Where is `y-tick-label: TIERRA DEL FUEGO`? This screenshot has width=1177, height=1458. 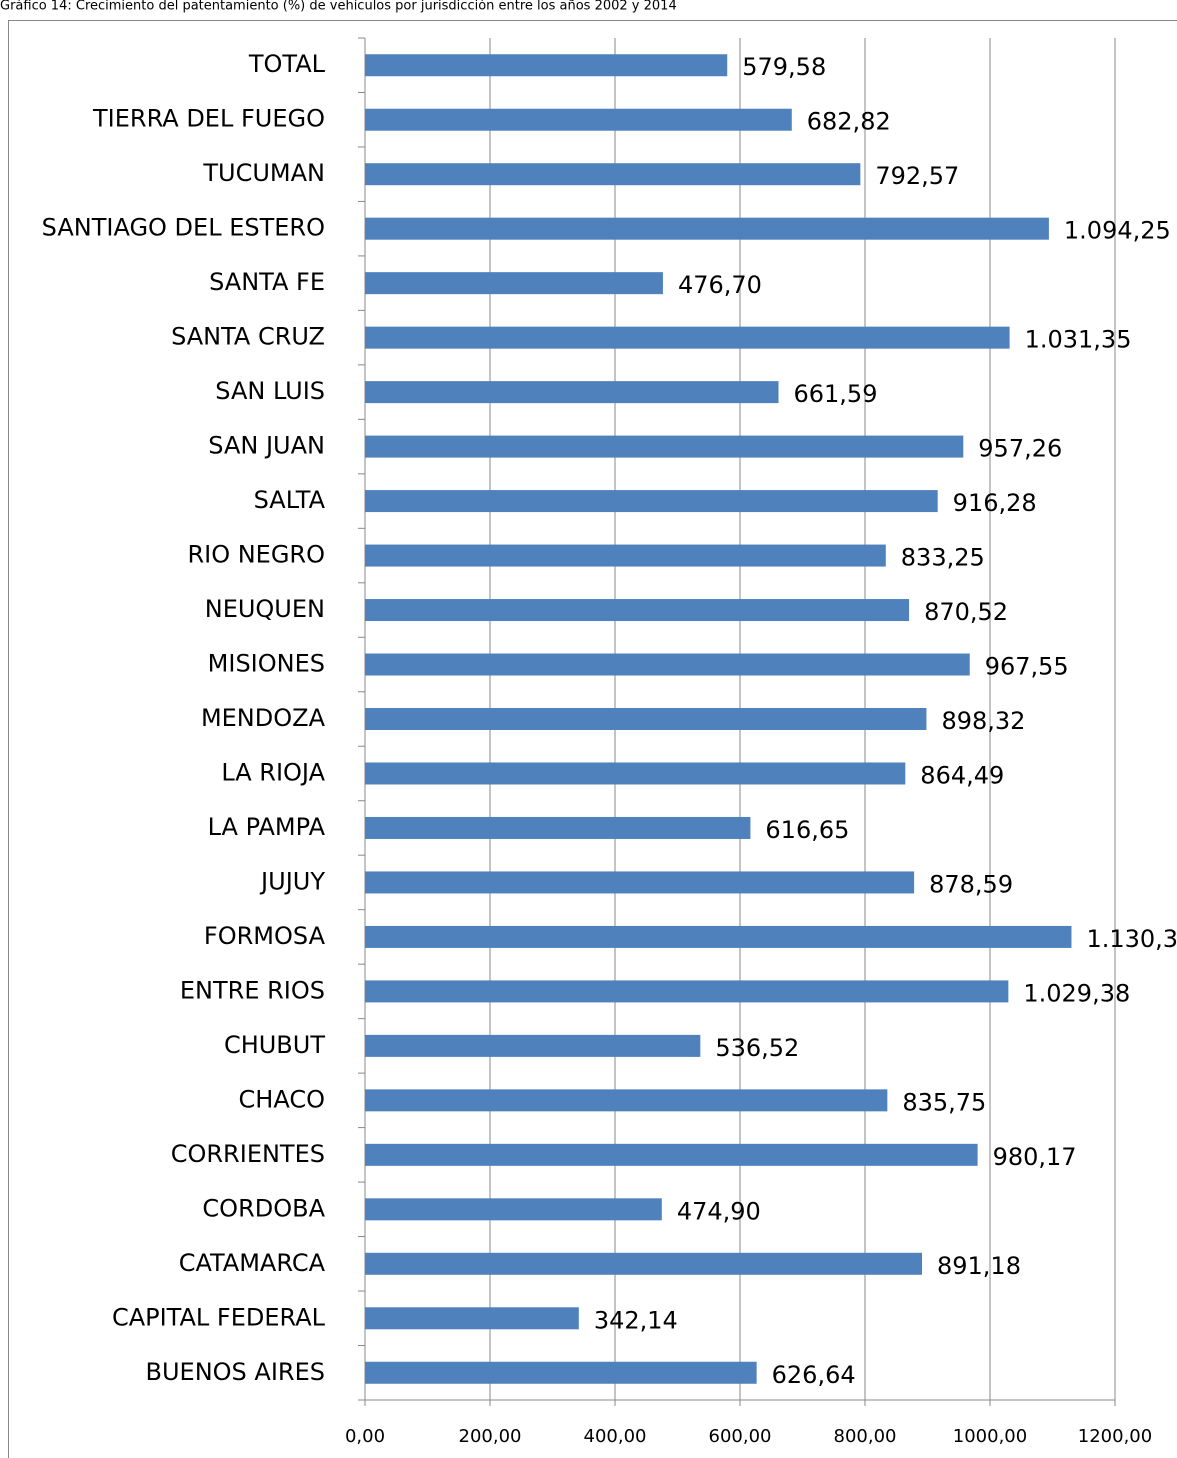
y-tick-label: TIERRA DEL FUEGO is located at coordinates (208, 119).